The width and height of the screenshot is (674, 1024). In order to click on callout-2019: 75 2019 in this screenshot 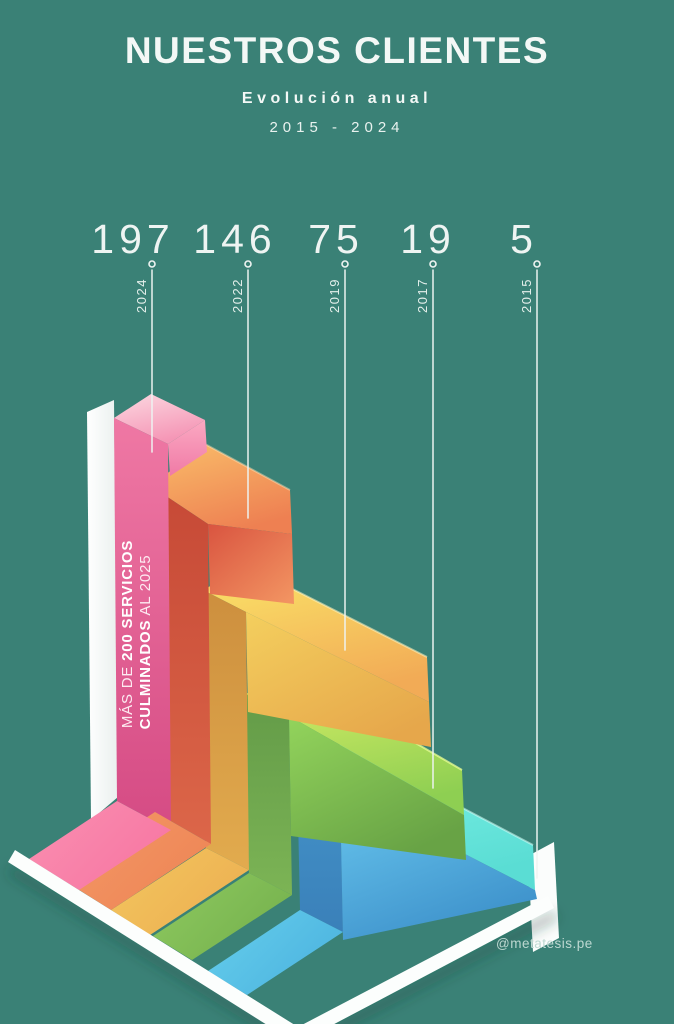, I will do `click(336, 433)`.